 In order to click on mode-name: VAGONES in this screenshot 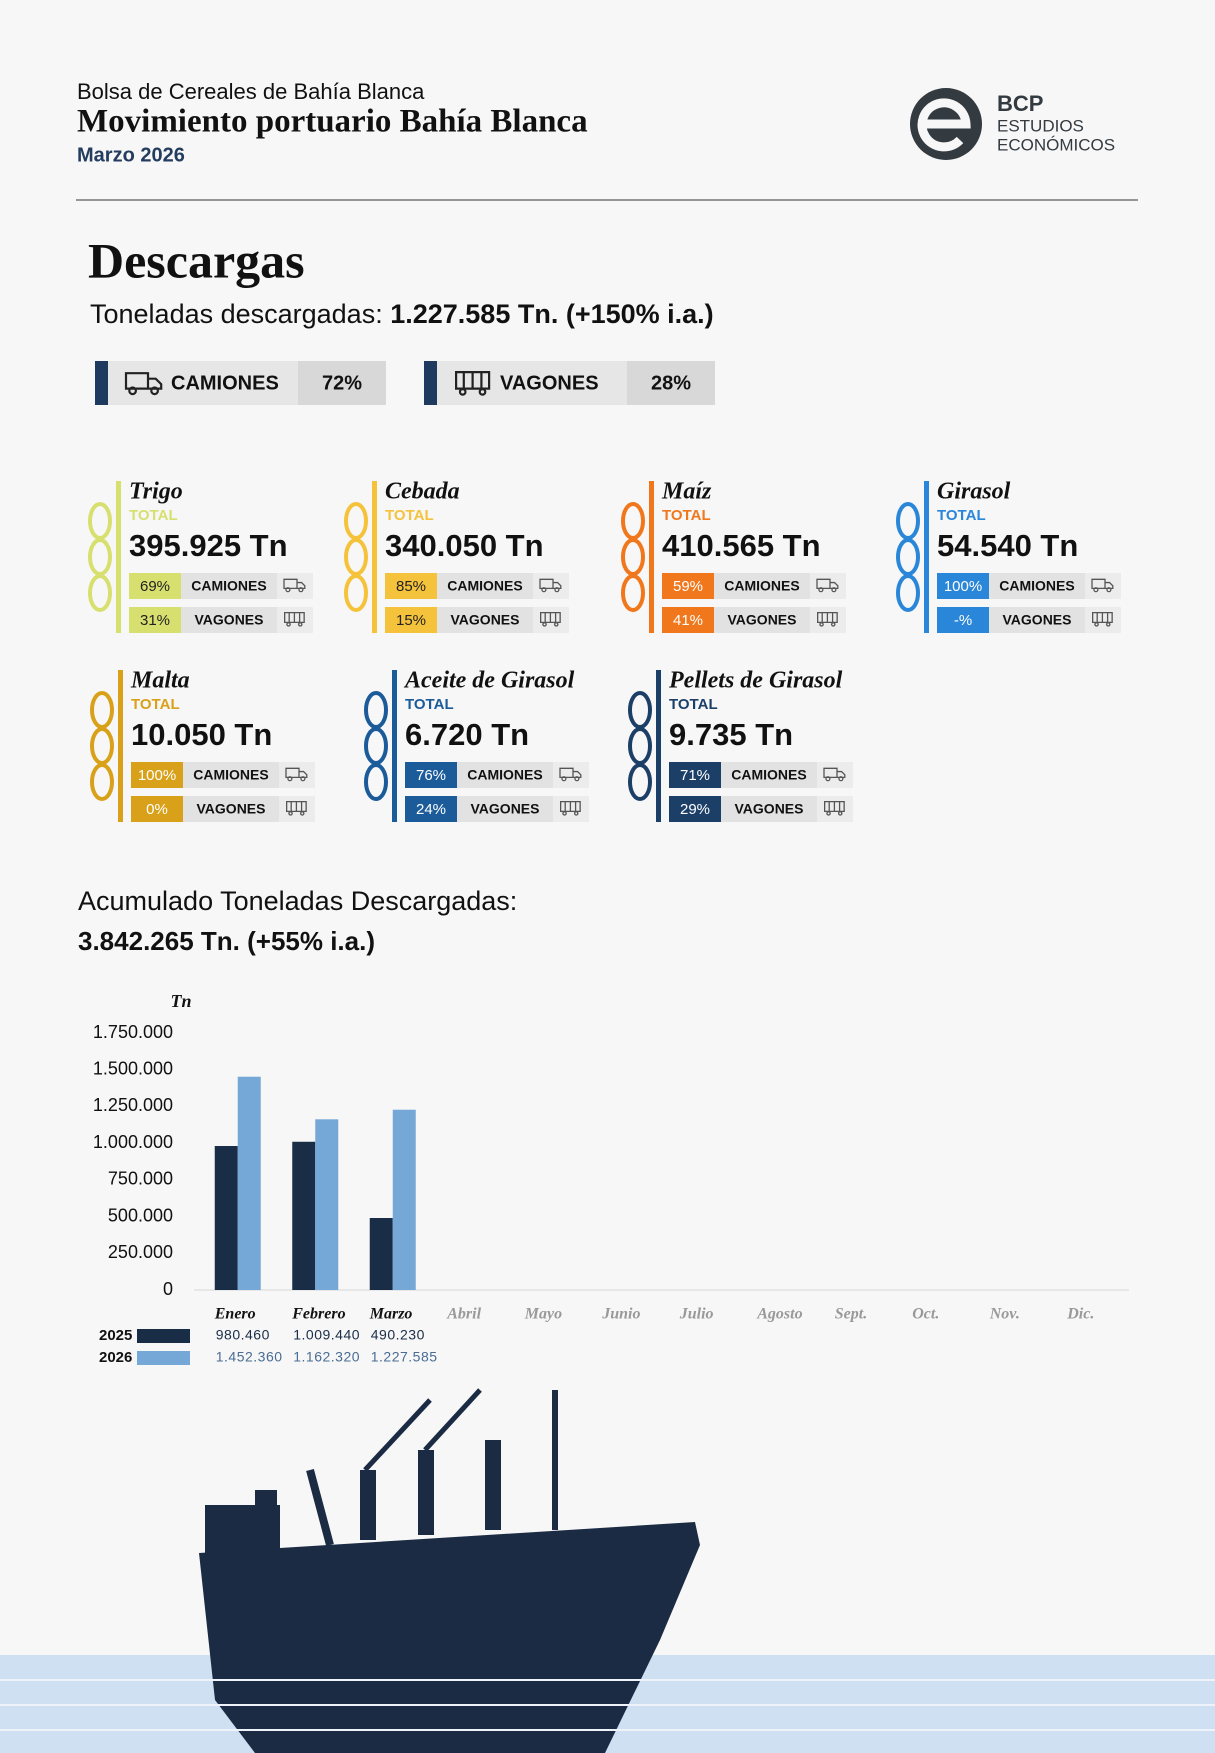, I will do `click(549, 383)`.